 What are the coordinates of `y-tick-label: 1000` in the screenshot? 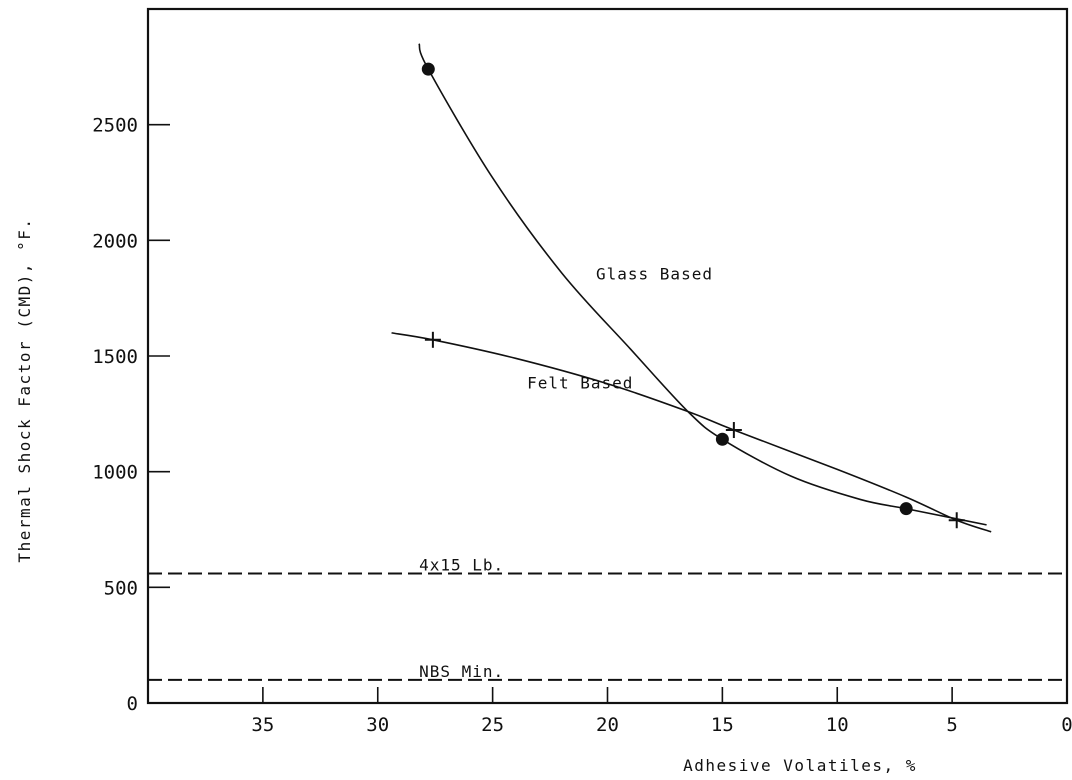 It's located at (115, 473).